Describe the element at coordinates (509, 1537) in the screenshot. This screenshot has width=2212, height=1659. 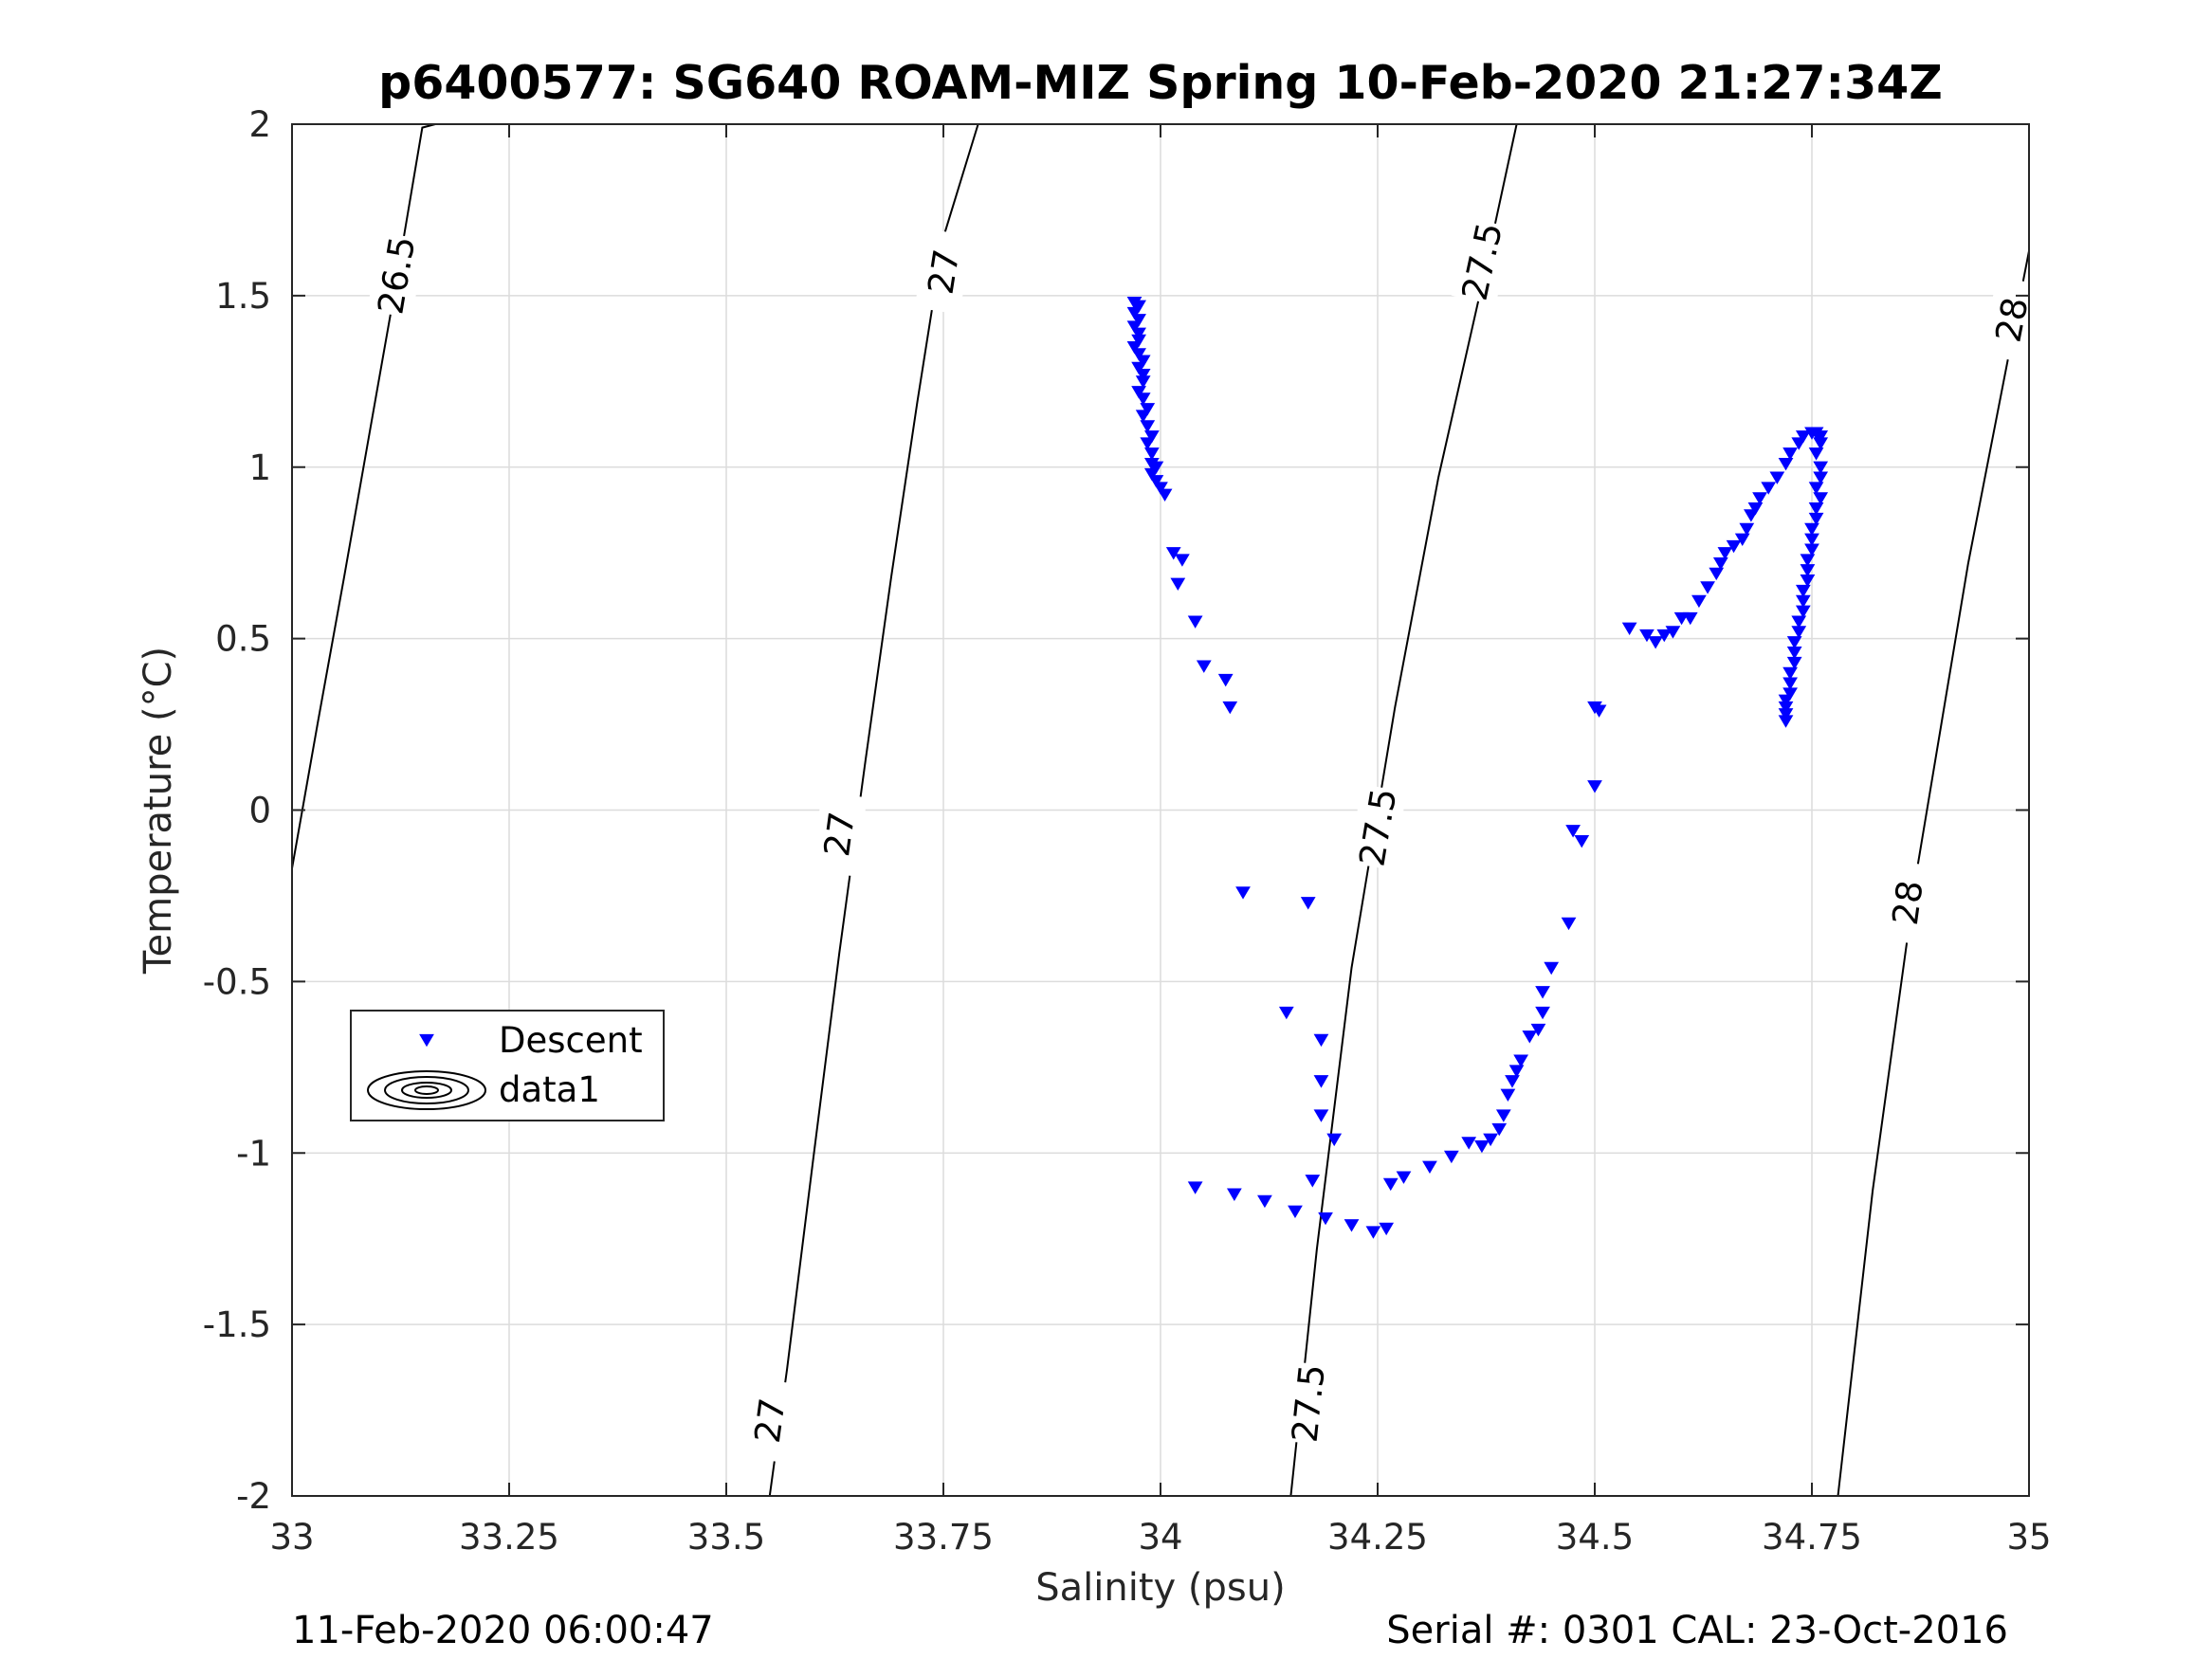
I see `x-tick-label: 33.25` at that location.